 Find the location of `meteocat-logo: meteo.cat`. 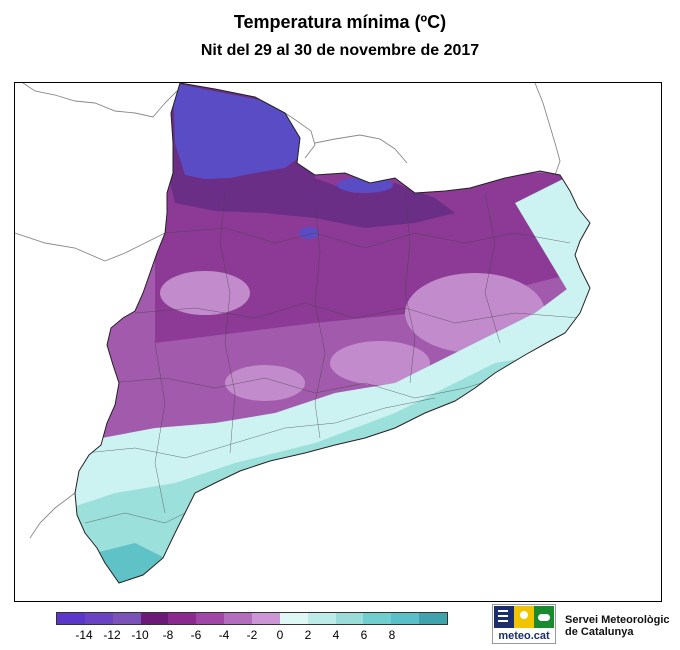

meteocat-logo: meteo.cat is located at coordinates (524, 624).